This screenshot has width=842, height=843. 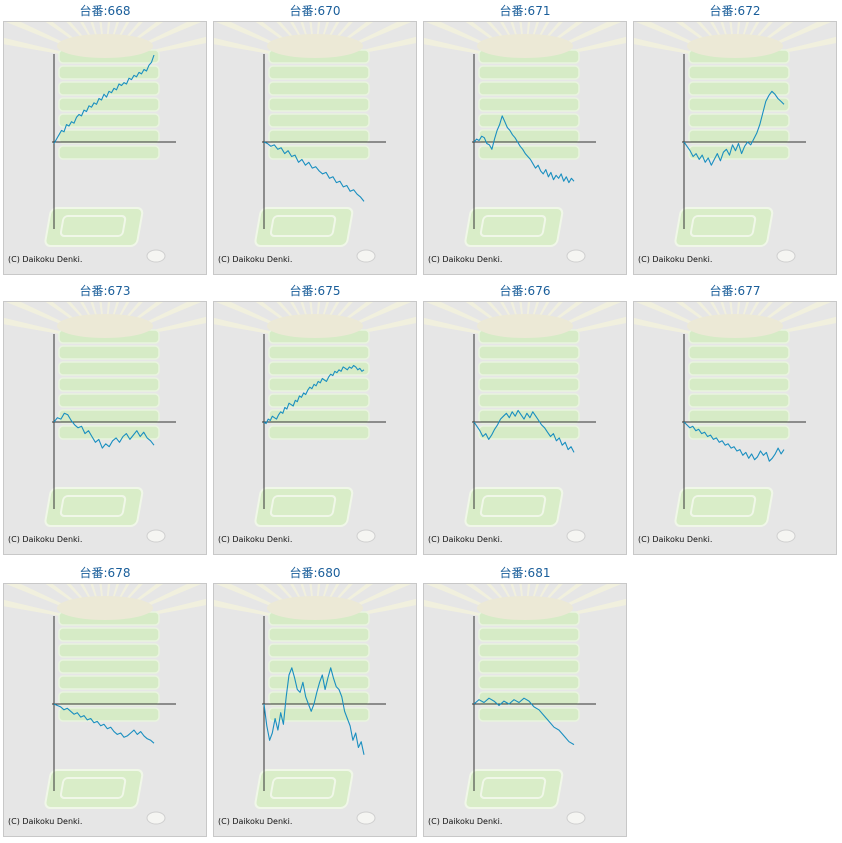 I want to click on chart-title: 台番:668, so click(x=105, y=11).